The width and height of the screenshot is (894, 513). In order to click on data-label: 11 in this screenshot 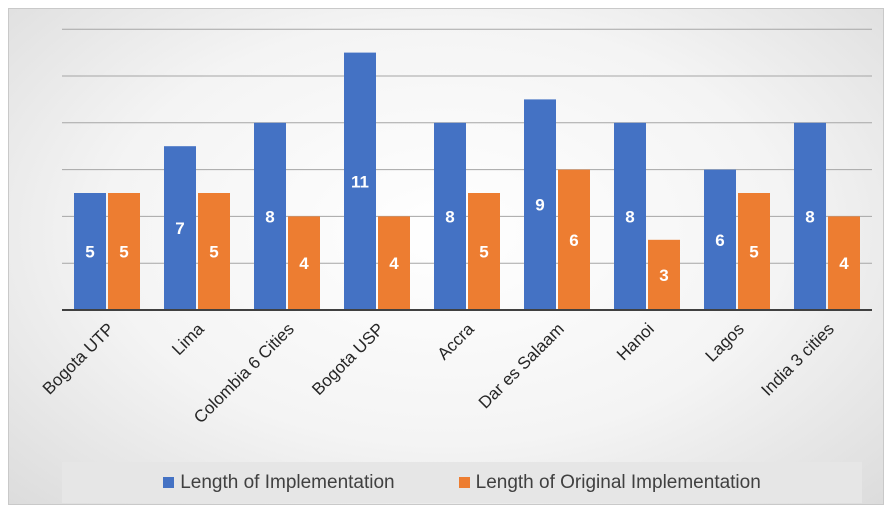, I will do `click(360, 181)`.